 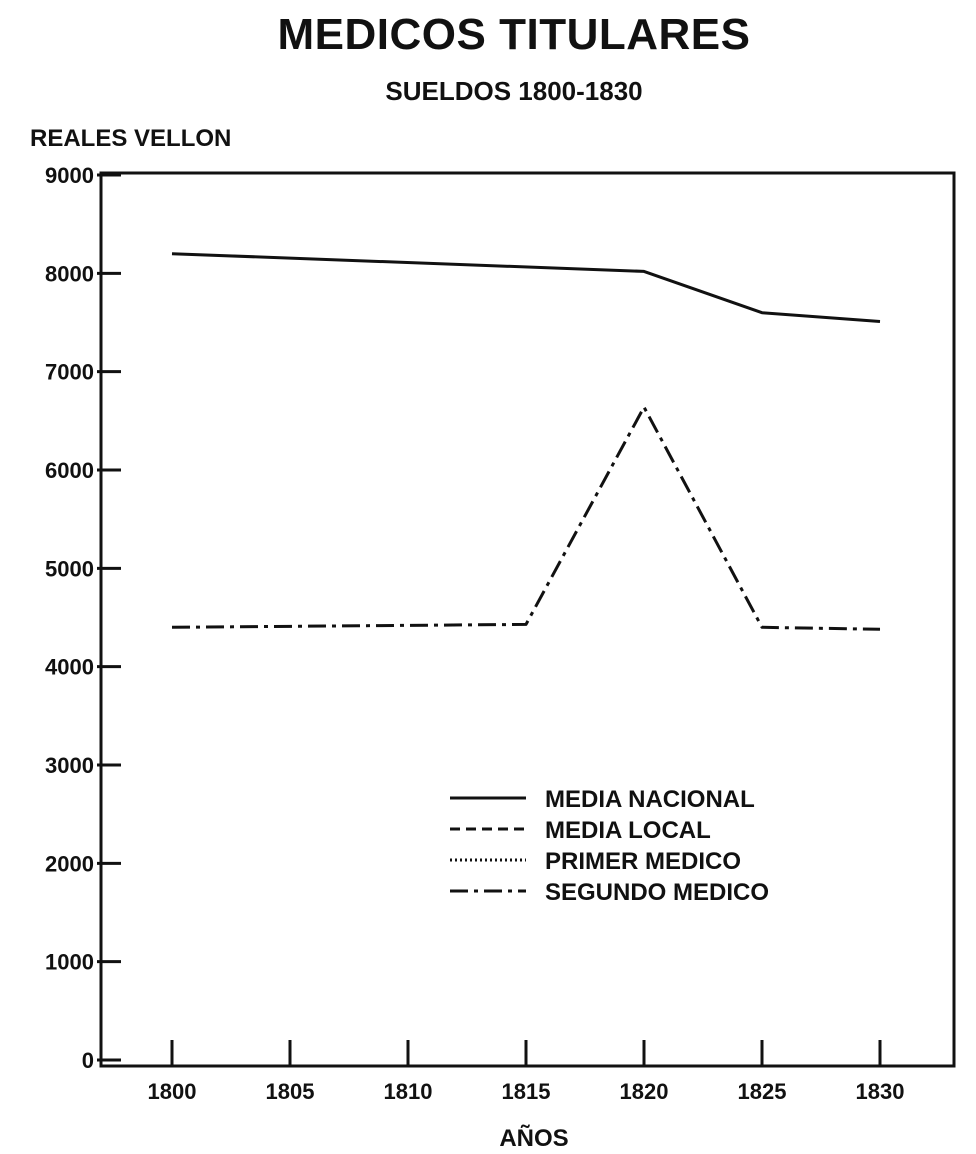 I want to click on y-tick-label-3000: 3000, so click(x=69, y=765).